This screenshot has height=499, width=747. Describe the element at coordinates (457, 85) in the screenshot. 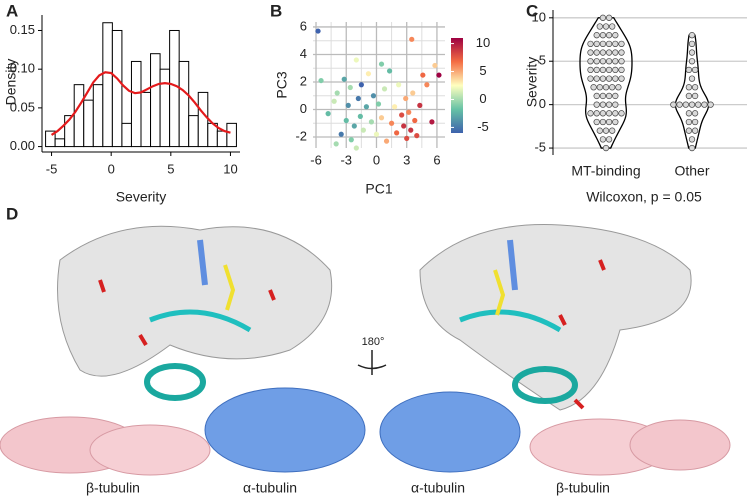

I see `colorbar` at that location.